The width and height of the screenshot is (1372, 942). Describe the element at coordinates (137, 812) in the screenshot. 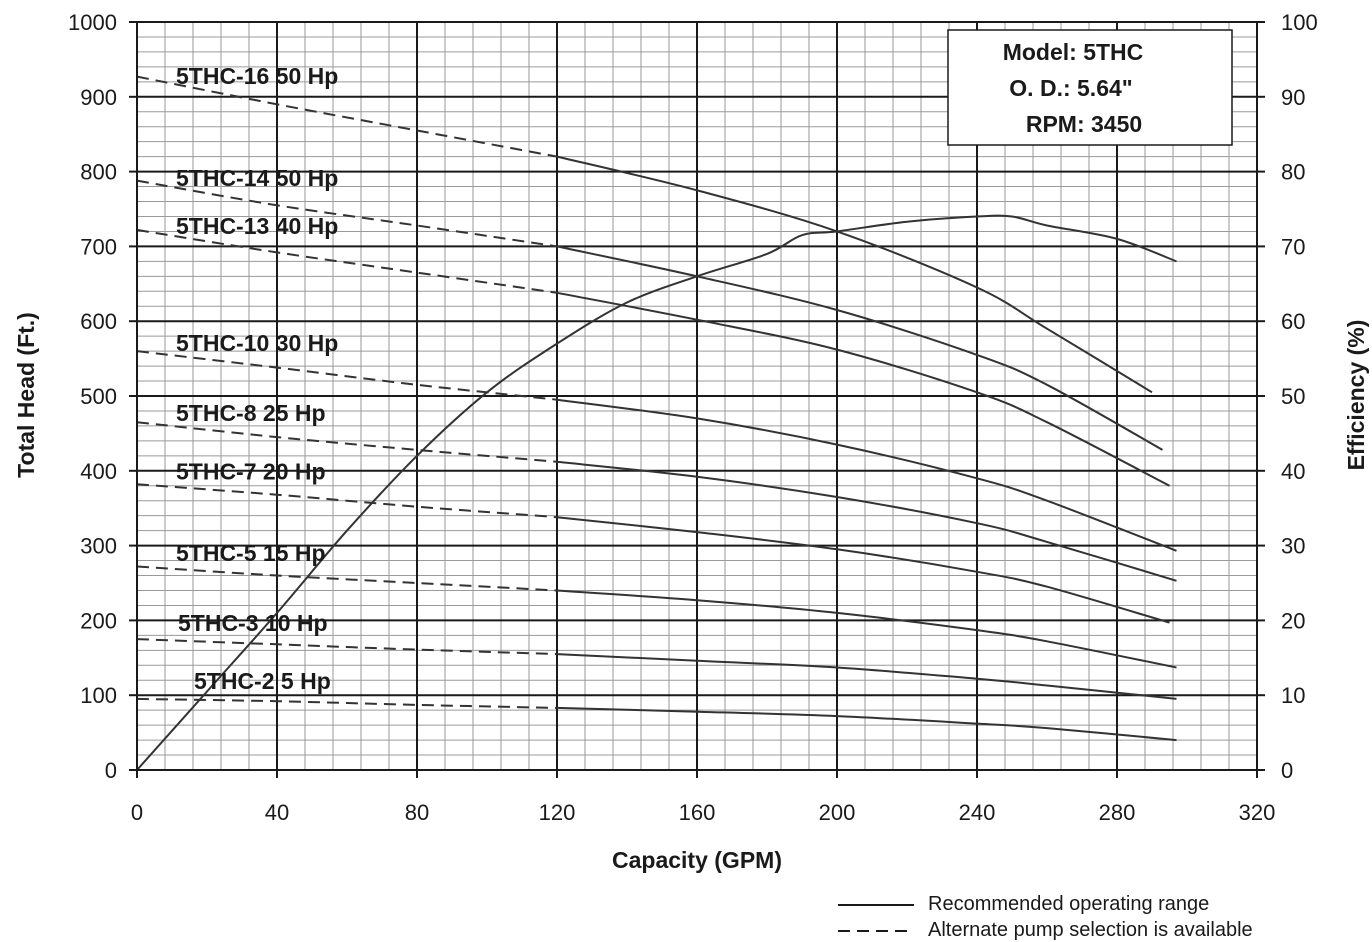

I see `x-tick-label: 0` at that location.